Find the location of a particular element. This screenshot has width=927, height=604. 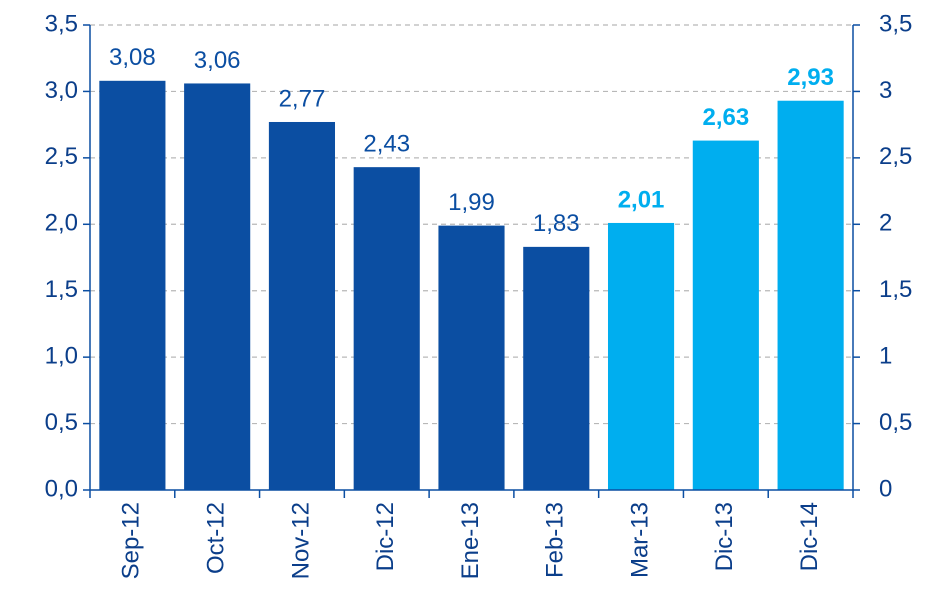

x-tick-label: Dic-13 is located at coordinates (724, 536).